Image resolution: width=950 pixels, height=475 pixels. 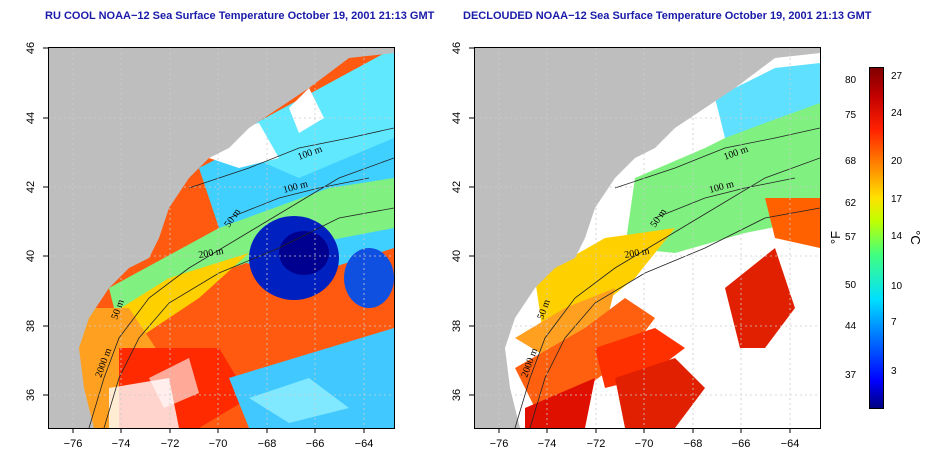 I want to click on right-lon-tick-label: −74, so click(x=547, y=444).